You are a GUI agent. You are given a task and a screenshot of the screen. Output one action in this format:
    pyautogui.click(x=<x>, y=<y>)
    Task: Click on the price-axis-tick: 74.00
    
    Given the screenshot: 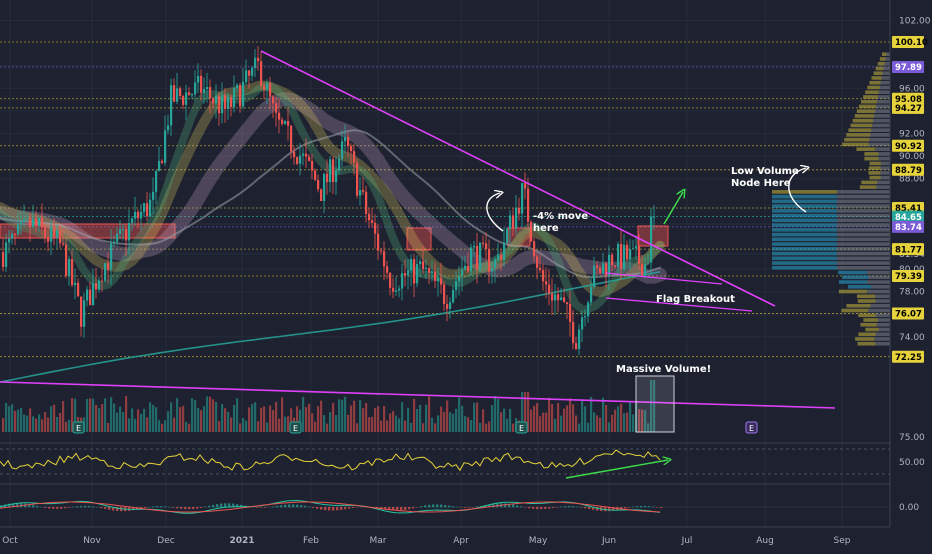 What is the action you would take?
    pyautogui.click(x=912, y=338)
    